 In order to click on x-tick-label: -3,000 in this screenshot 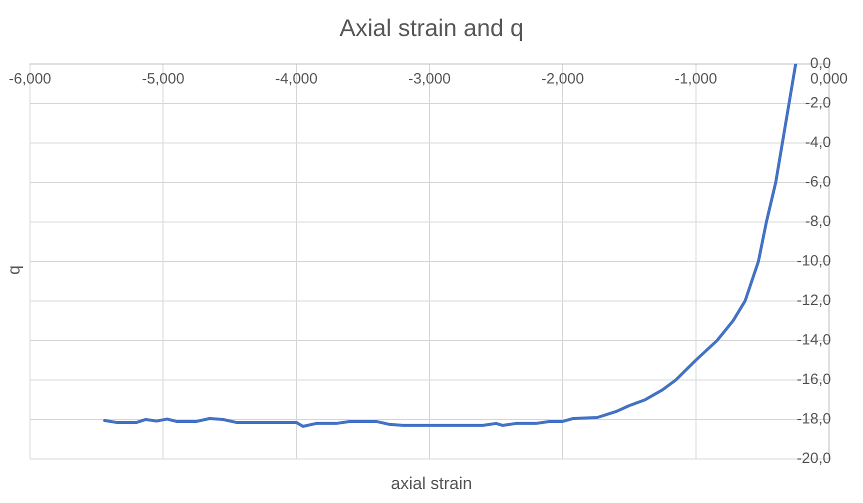, I will do `click(429, 79)`.